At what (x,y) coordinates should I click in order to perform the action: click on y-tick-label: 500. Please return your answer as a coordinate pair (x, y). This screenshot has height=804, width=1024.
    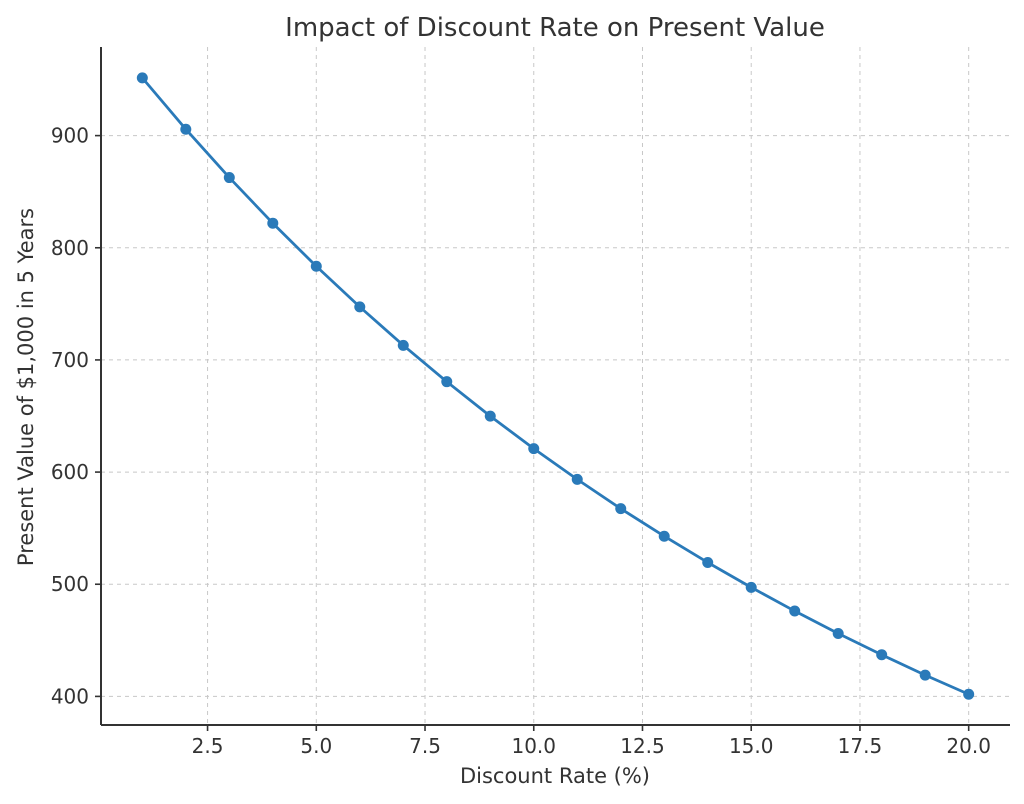
    Looking at the image, I should click on (70, 584).